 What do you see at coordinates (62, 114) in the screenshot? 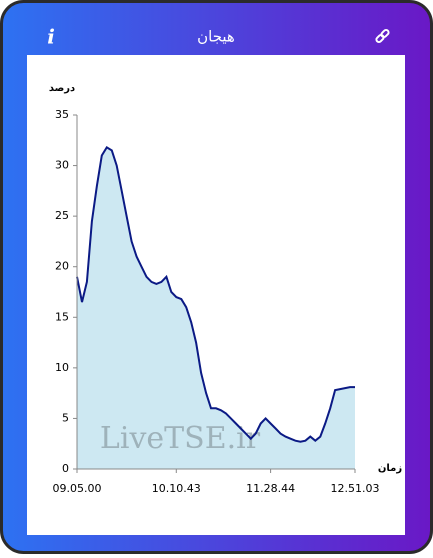
I see `y-tick-label: 35` at bounding box center [62, 114].